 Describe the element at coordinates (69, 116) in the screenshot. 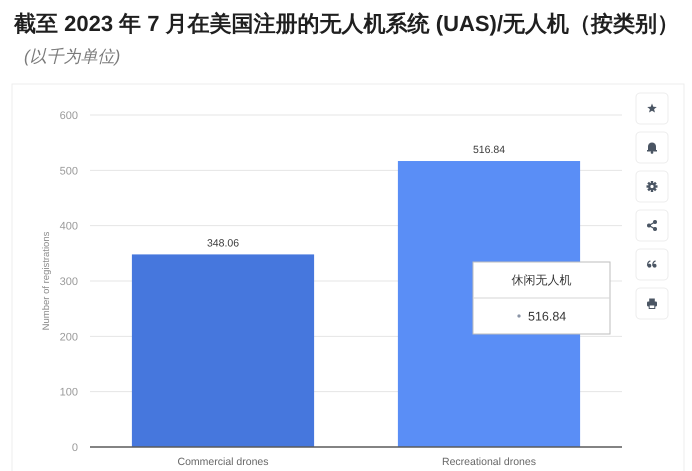

I see `y-tick-label: 600` at that location.